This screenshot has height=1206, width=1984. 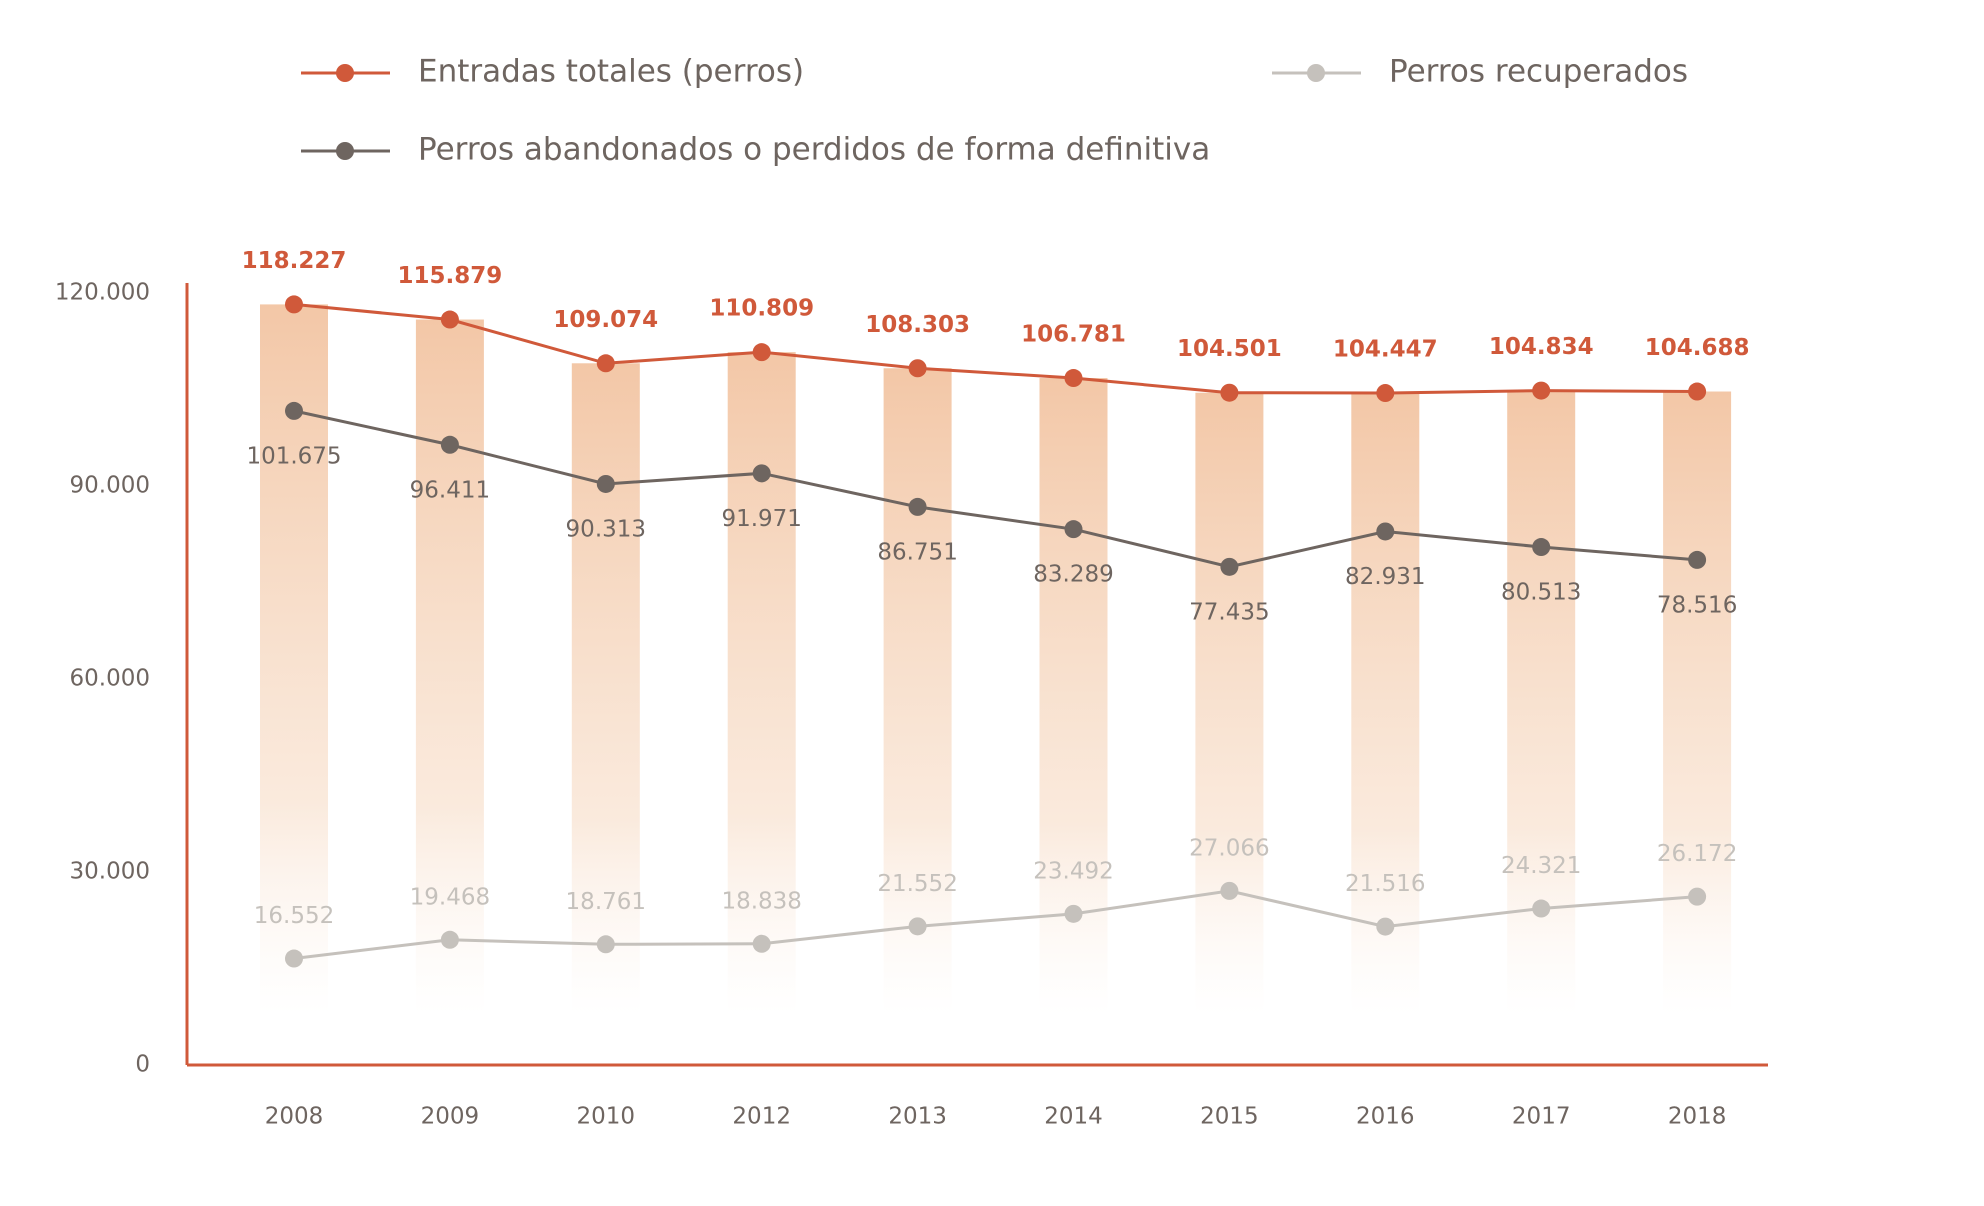 I want to click on legend-label: Entradas totales (perros), so click(x=611, y=72).